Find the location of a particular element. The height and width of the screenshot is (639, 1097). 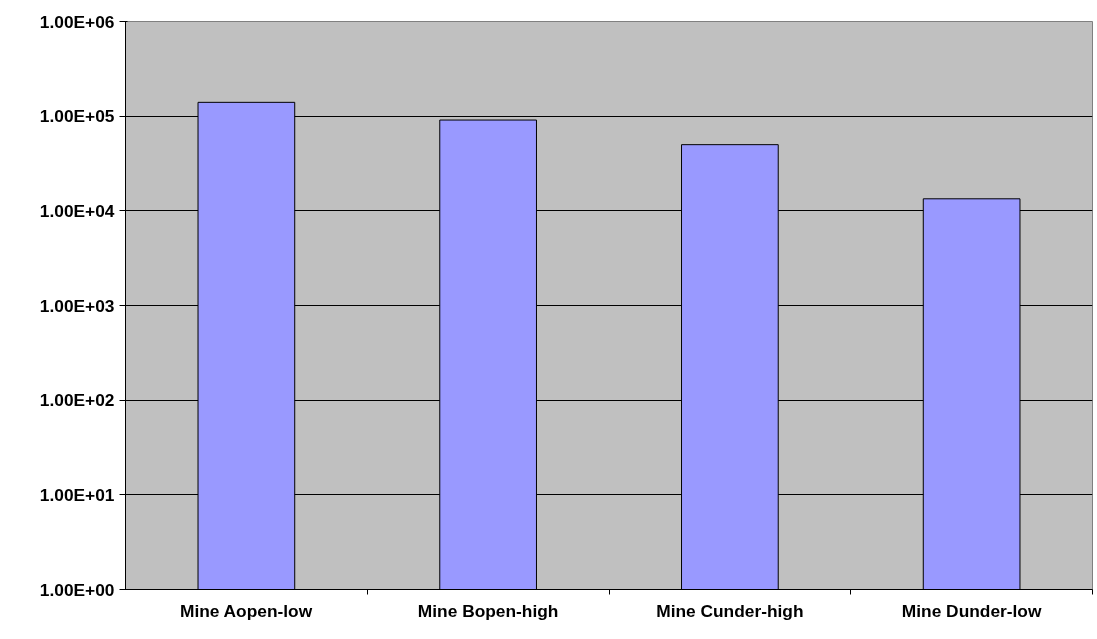

y-tick-label: 1.00E+02 is located at coordinates (77, 400).